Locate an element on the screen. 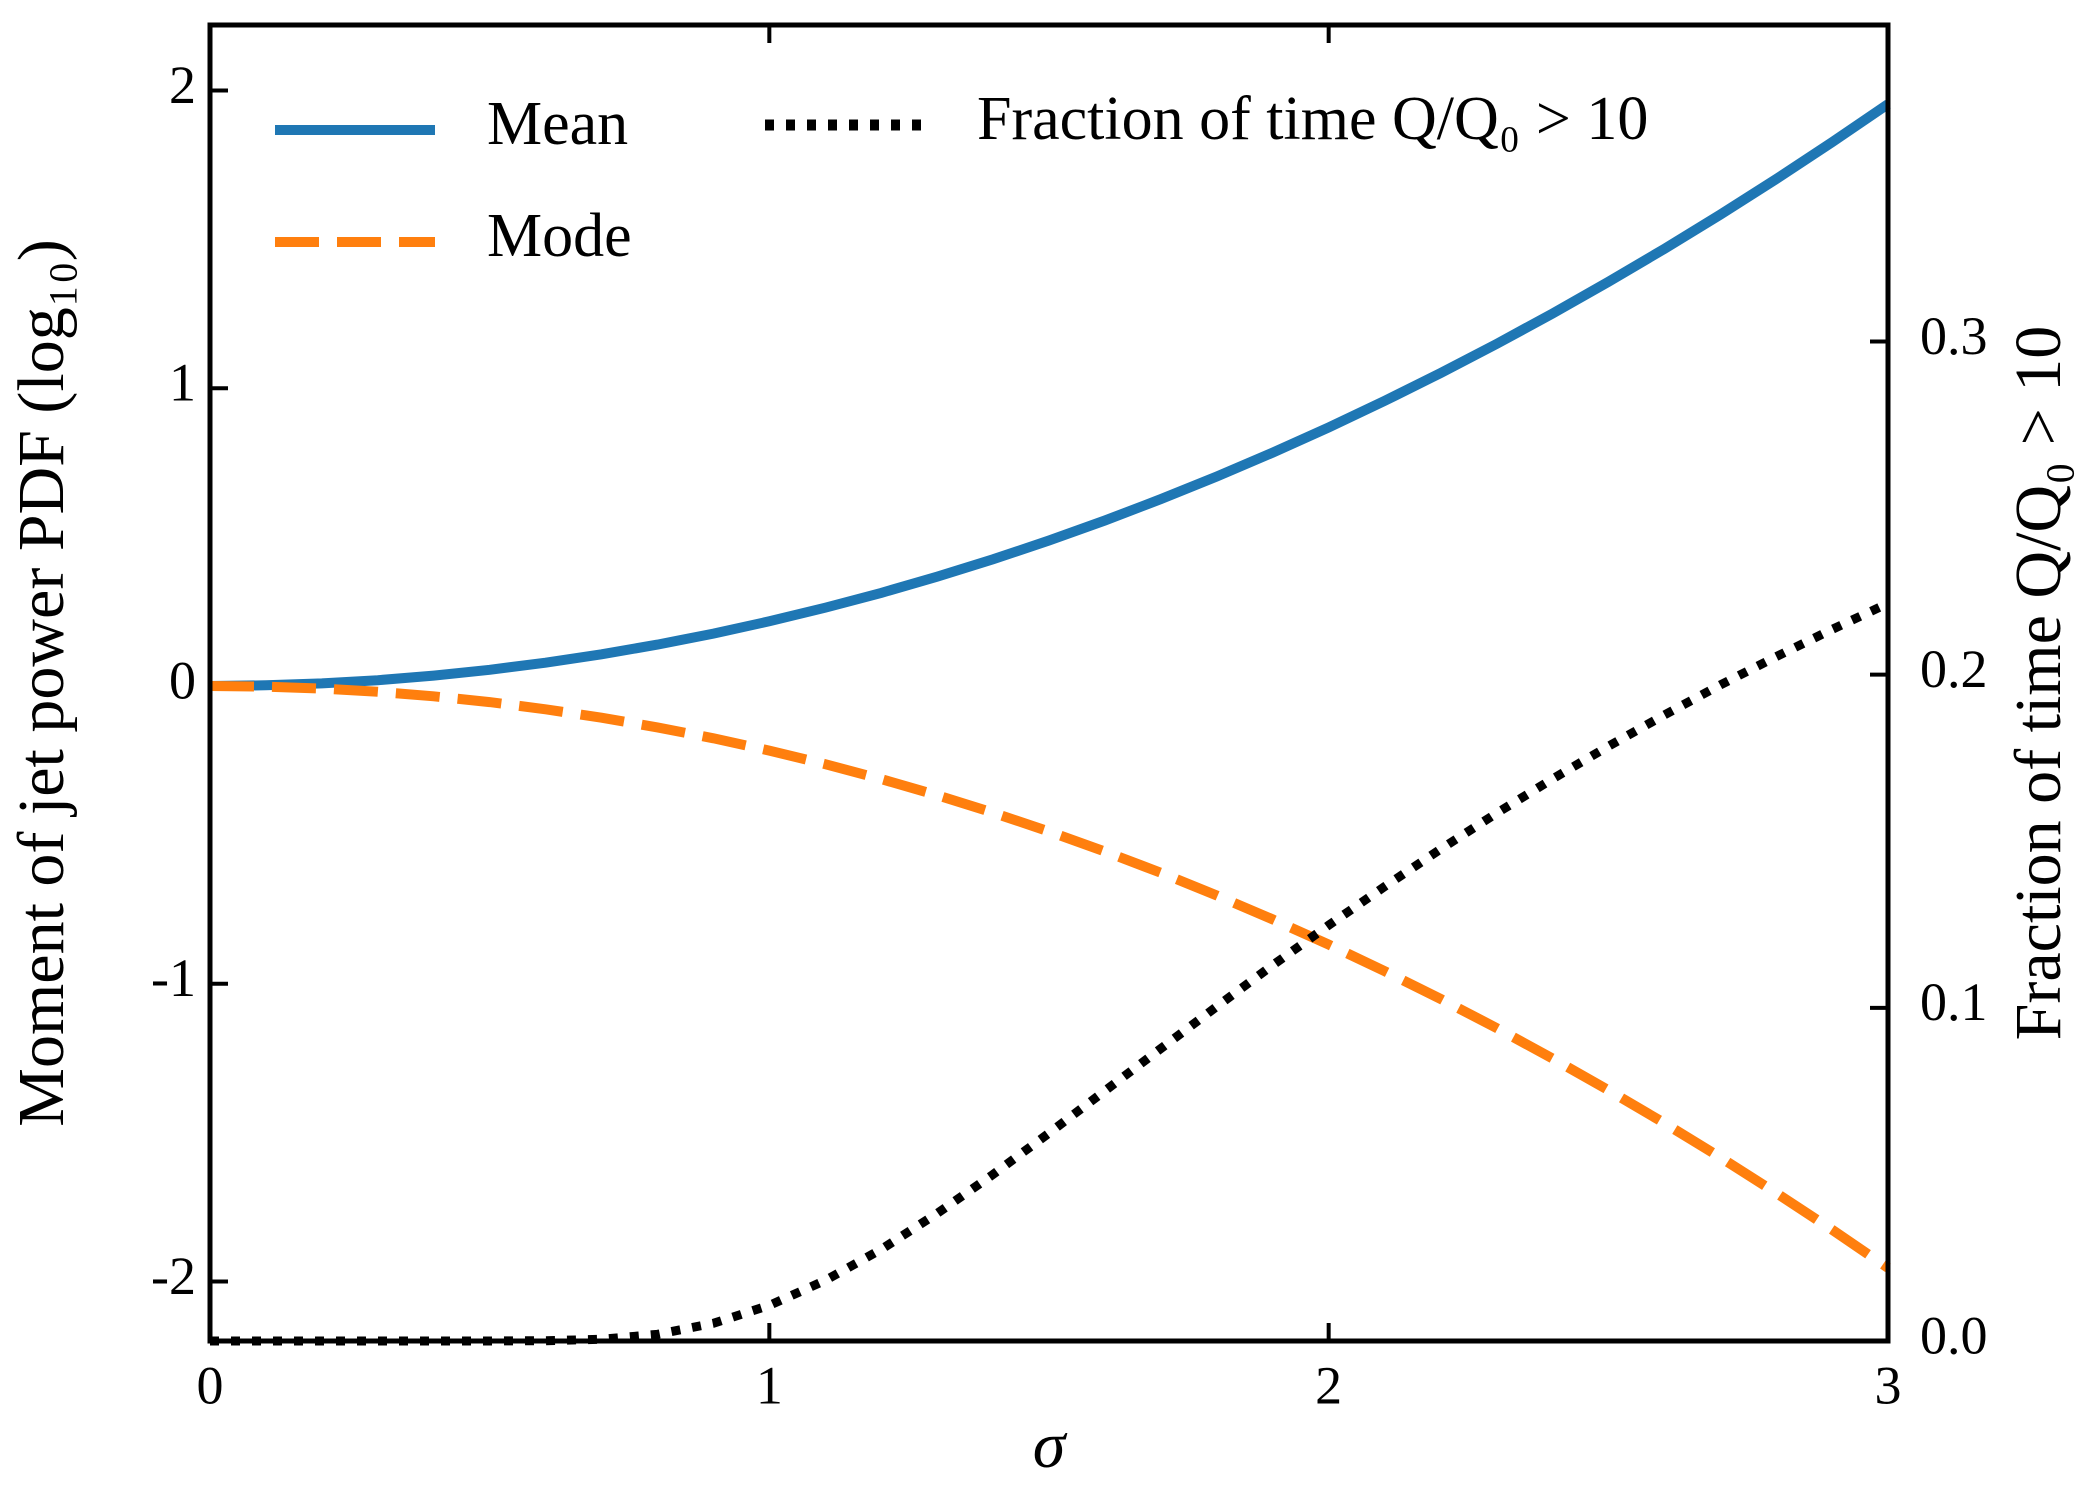 The image size is (2100, 1500). legend-label: Mode is located at coordinates (559, 236).